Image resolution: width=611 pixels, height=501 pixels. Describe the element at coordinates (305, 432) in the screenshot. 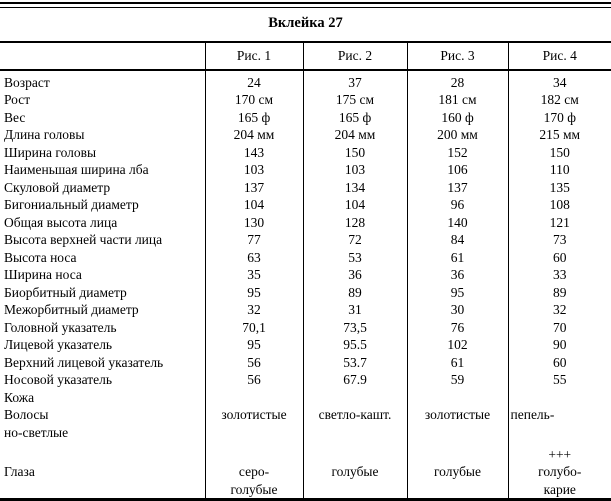

I see `table-row: но-светлые` at that location.